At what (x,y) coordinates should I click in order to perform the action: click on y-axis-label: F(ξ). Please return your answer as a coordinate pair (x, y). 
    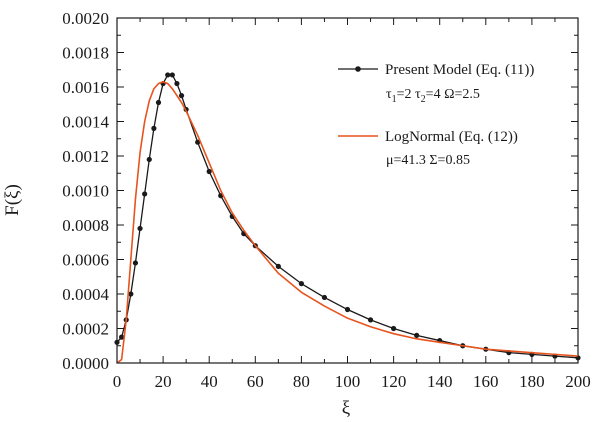
    Looking at the image, I should click on (12, 200).